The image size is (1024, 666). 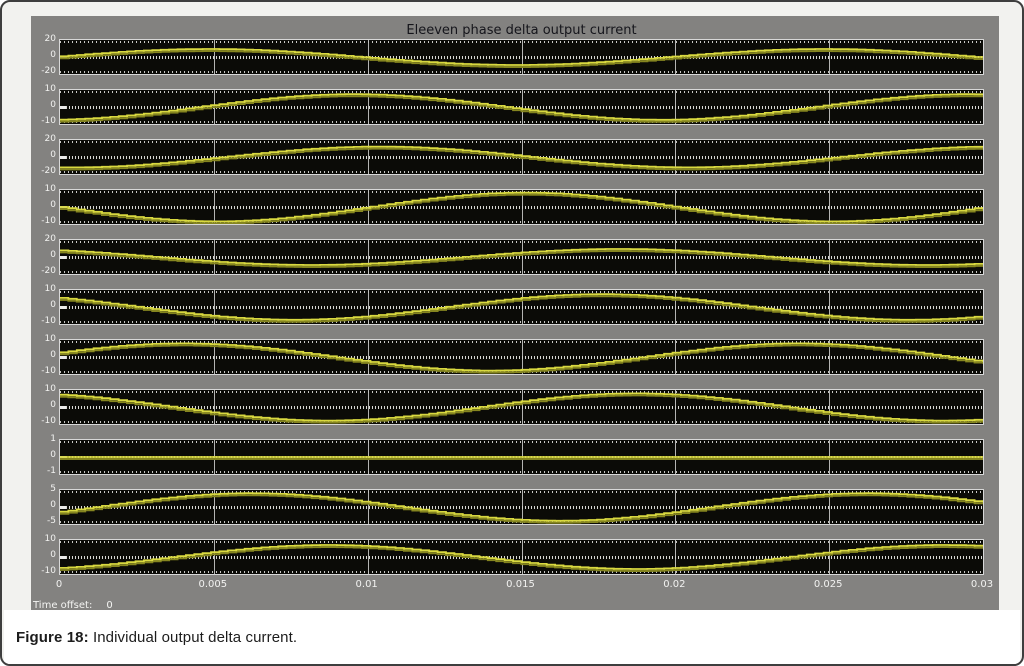 What do you see at coordinates (213, 584) in the screenshot?
I see `x-tick-label: 0.005` at bounding box center [213, 584].